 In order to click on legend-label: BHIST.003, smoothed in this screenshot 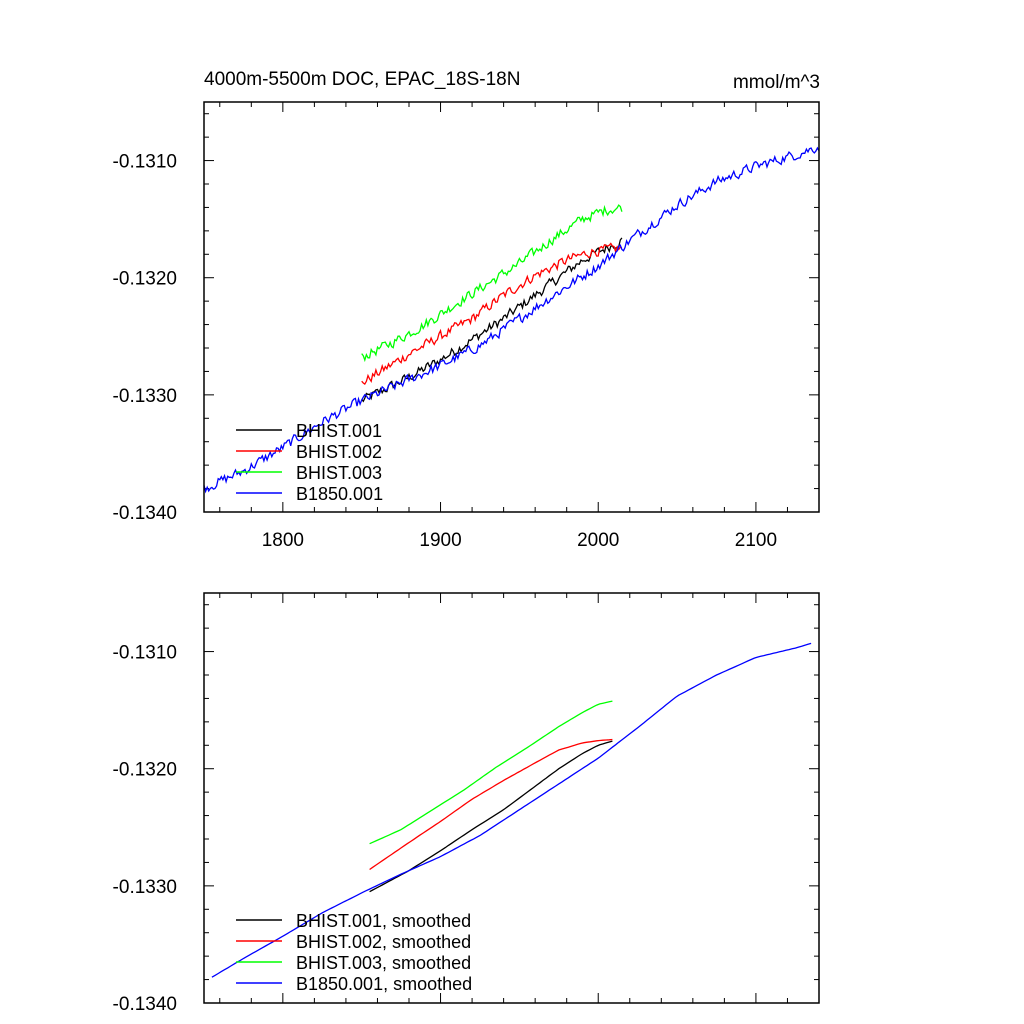, I will do `click(383, 963)`.